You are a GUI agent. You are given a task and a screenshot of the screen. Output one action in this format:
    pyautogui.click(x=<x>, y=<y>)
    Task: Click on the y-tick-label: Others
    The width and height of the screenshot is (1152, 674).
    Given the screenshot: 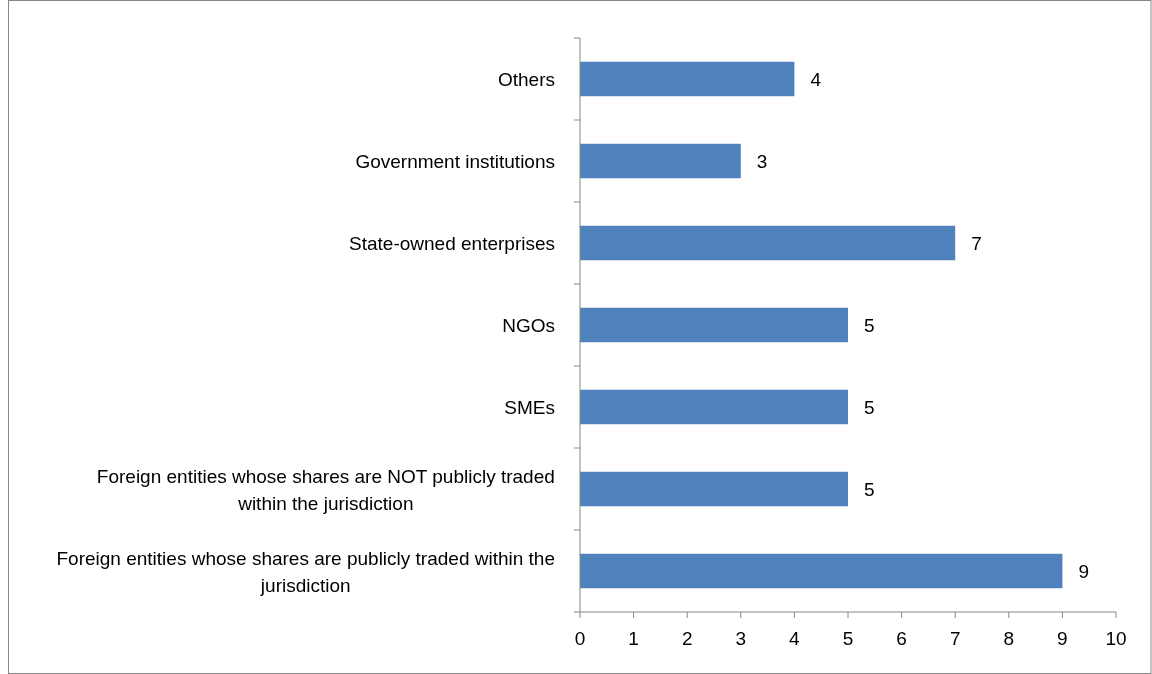 What is the action you would take?
    pyautogui.click(x=526, y=79)
    